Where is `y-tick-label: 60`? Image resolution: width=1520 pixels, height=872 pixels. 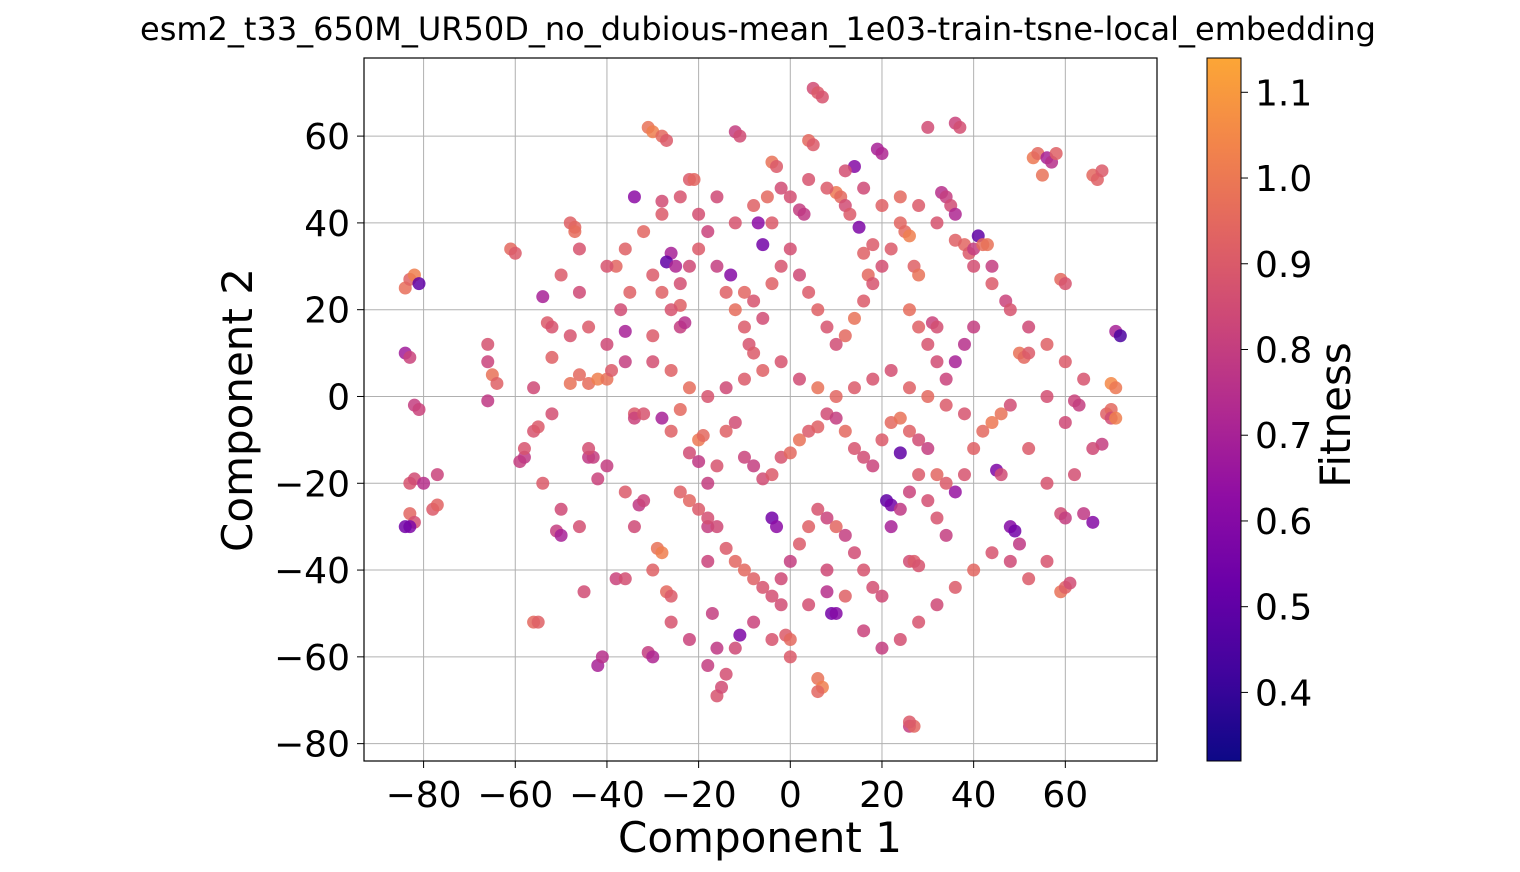 y-tick-label: 60 is located at coordinates (327, 137).